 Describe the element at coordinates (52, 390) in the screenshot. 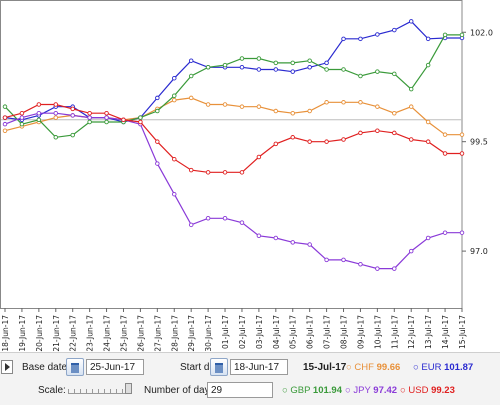

I see `scale-label: Scale:` at that location.